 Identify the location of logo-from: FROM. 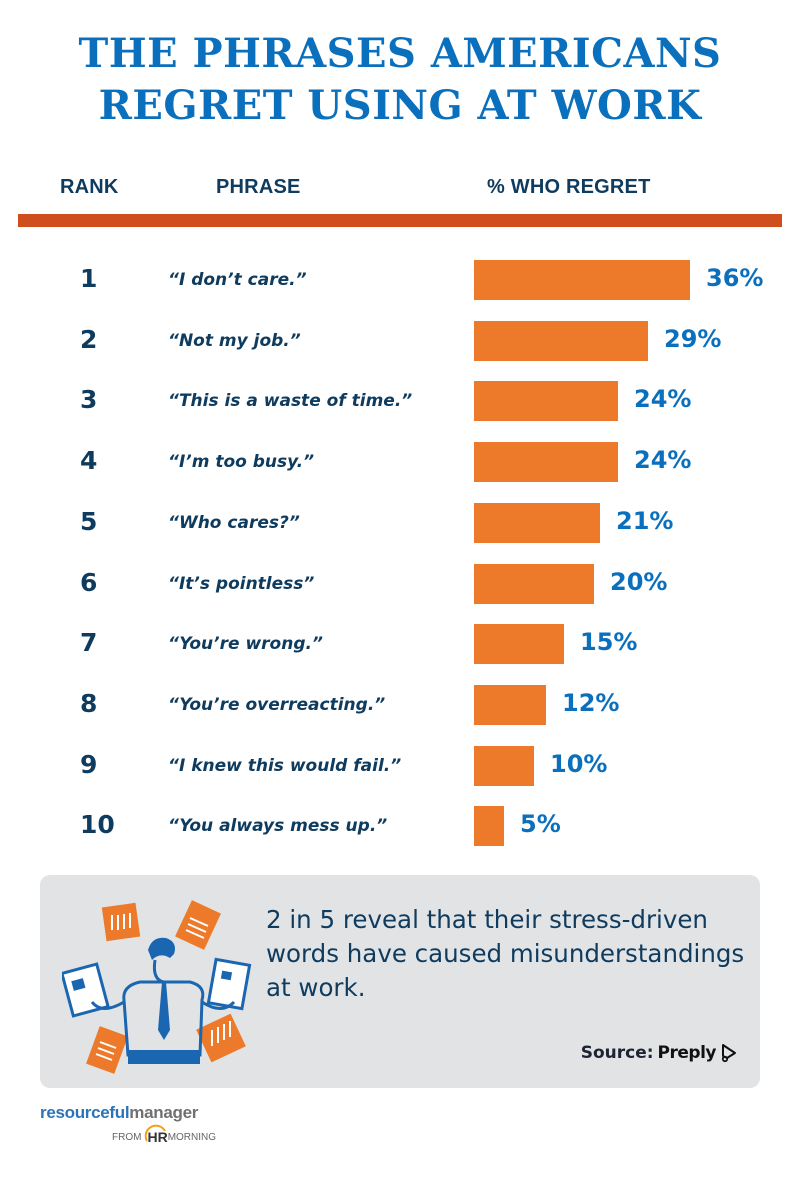
(127, 1137).